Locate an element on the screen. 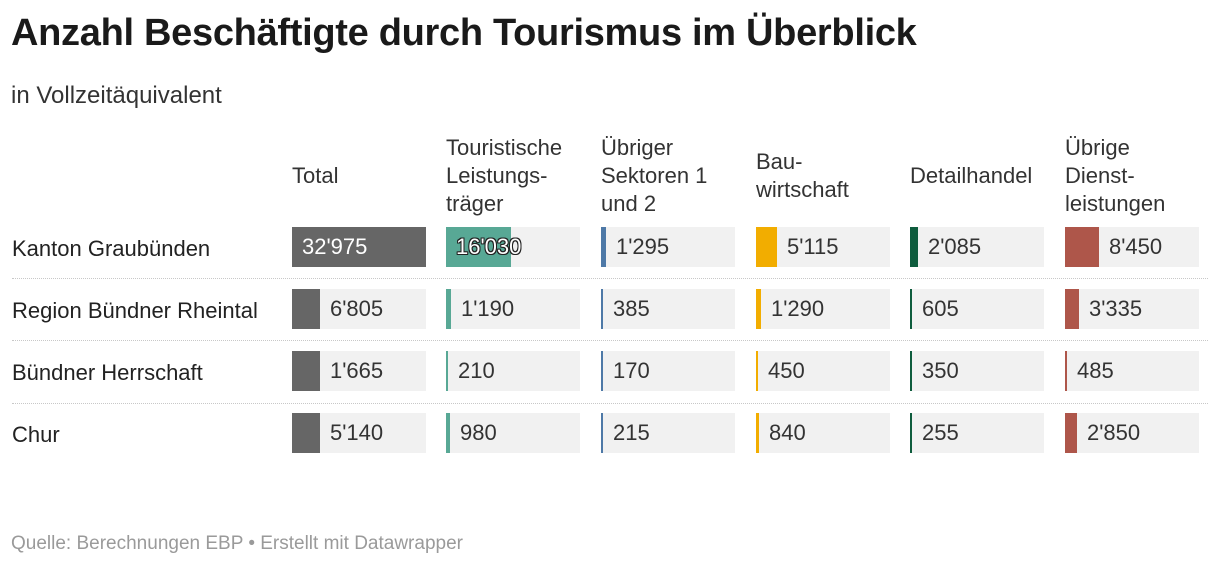  column-header-detailhandel: Detailhandel is located at coordinates (971, 175).